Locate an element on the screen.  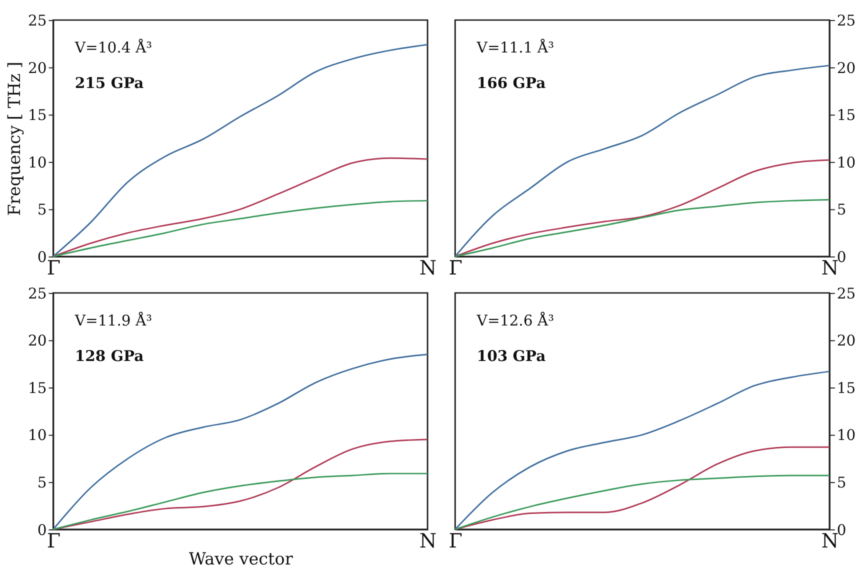
y-axis-title: Frequency [ THz ] is located at coordinates (14, 139).